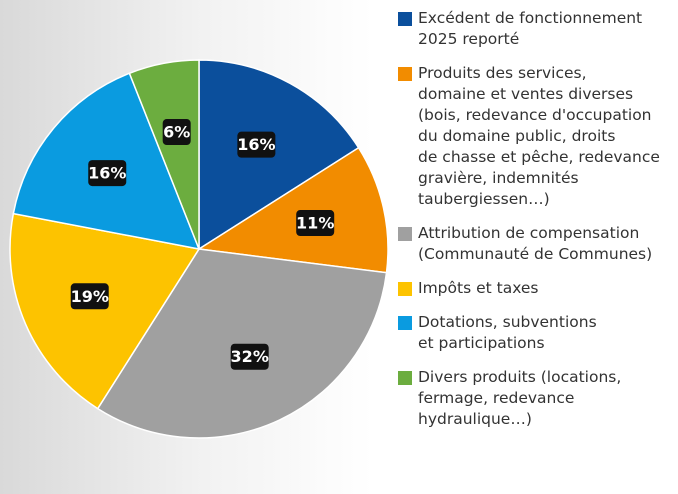 Image resolution: width=678 pixels, height=494 pixels. What do you see at coordinates (530, 28) in the screenshot?
I see `legend-label: Excédent de fonctionnement 2025 reporté` at bounding box center [530, 28].